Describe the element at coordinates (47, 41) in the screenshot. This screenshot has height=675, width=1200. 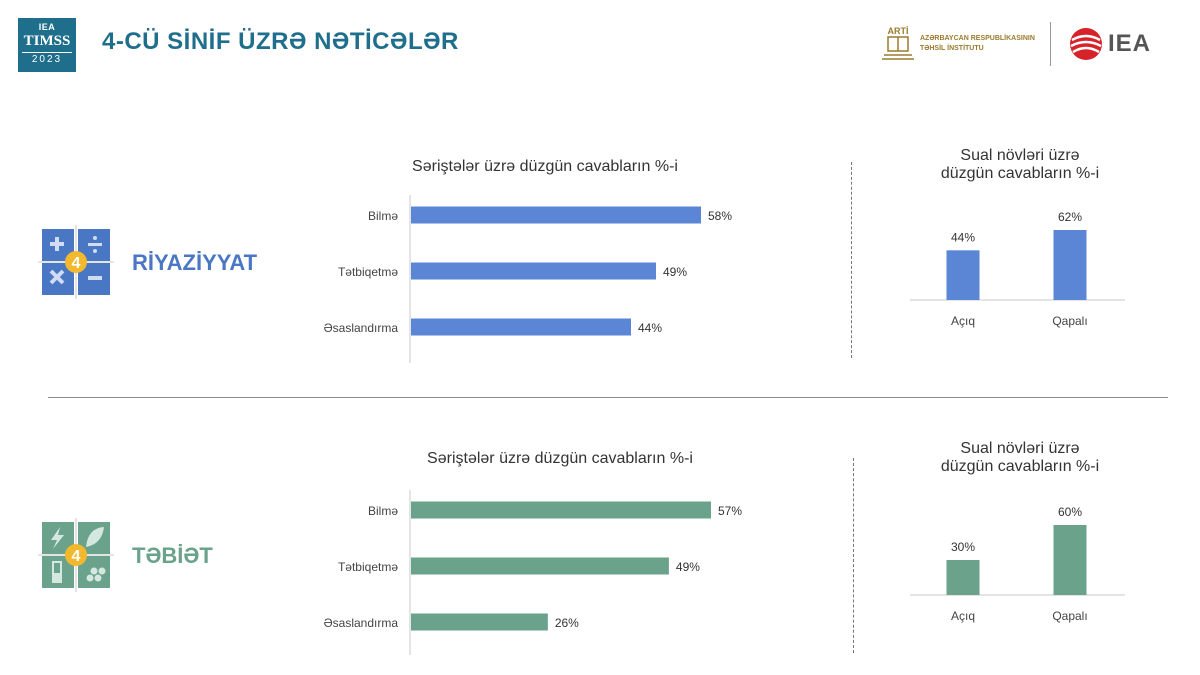
I see `timss-logo-name: TIMSS` at that location.